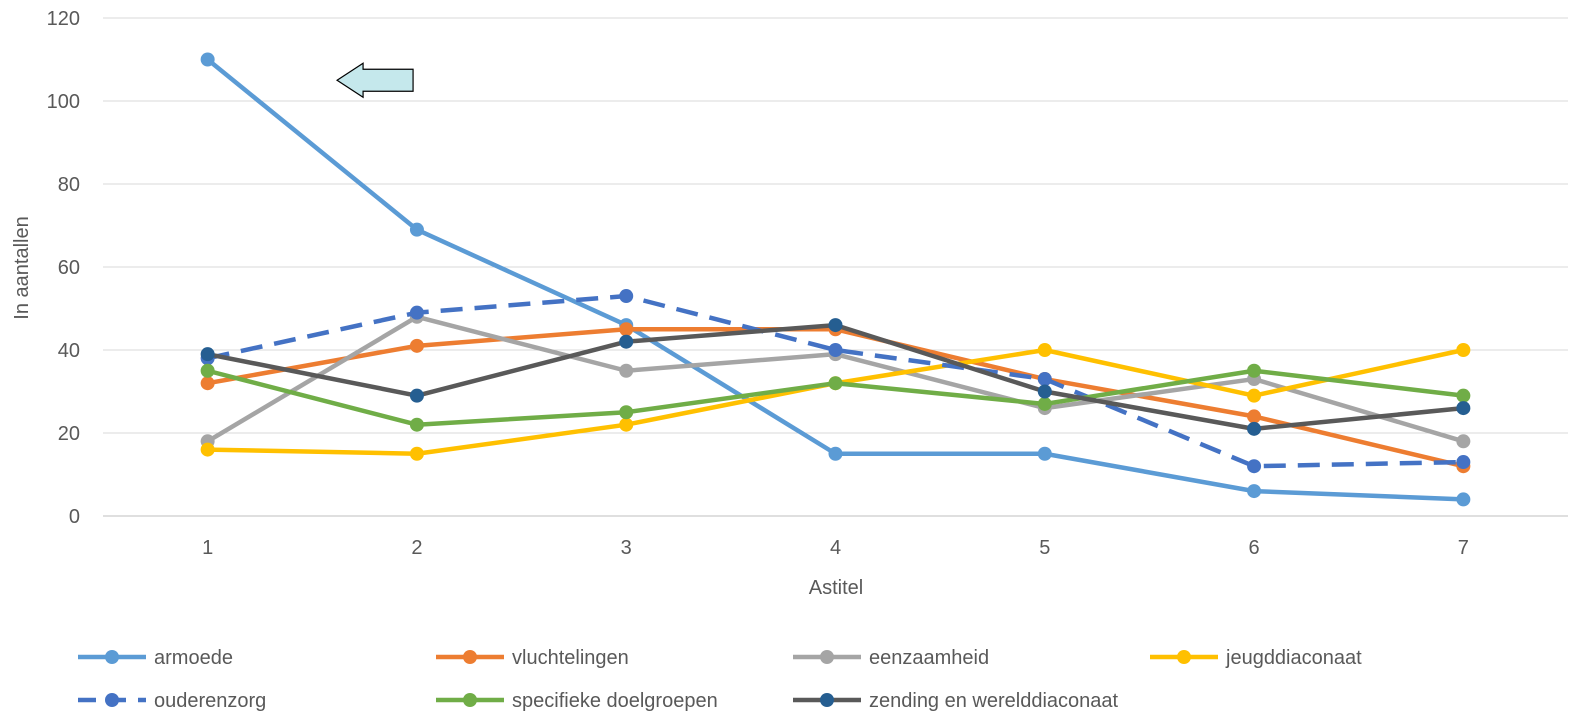  What do you see at coordinates (193, 658) in the screenshot?
I see `legend-label: armoede` at bounding box center [193, 658].